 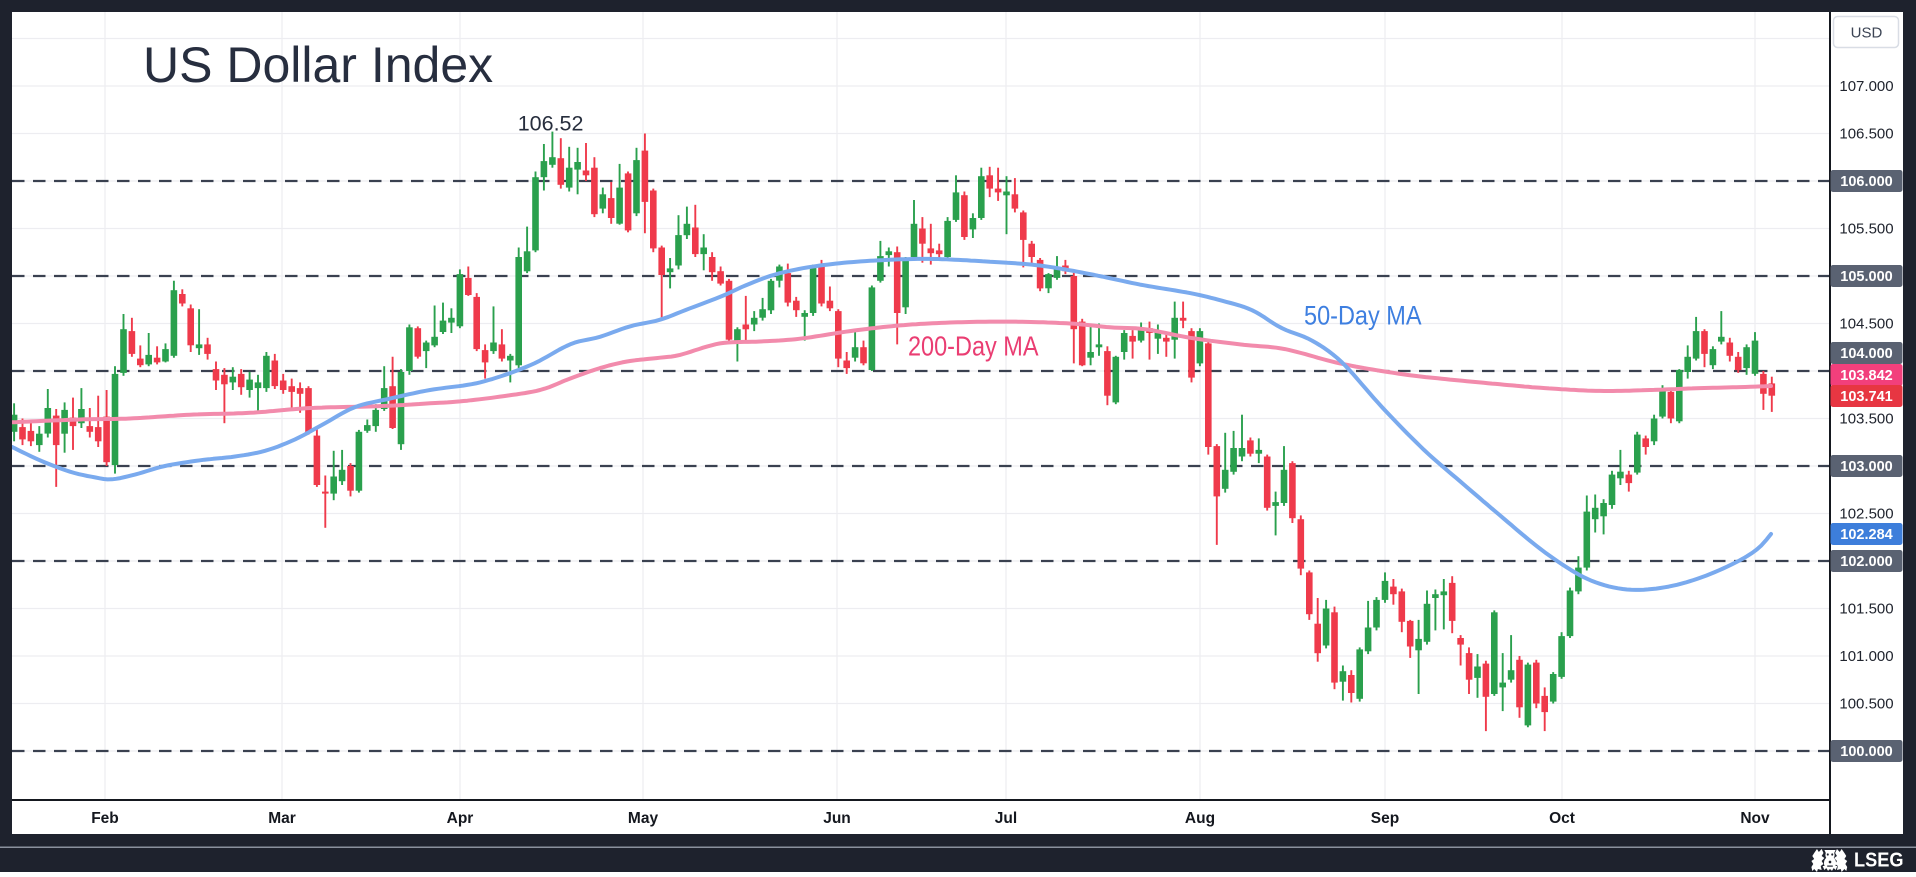 What do you see at coordinates (1385, 818) in the screenshot?
I see `svg-text: Sep` at bounding box center [1385, 818].